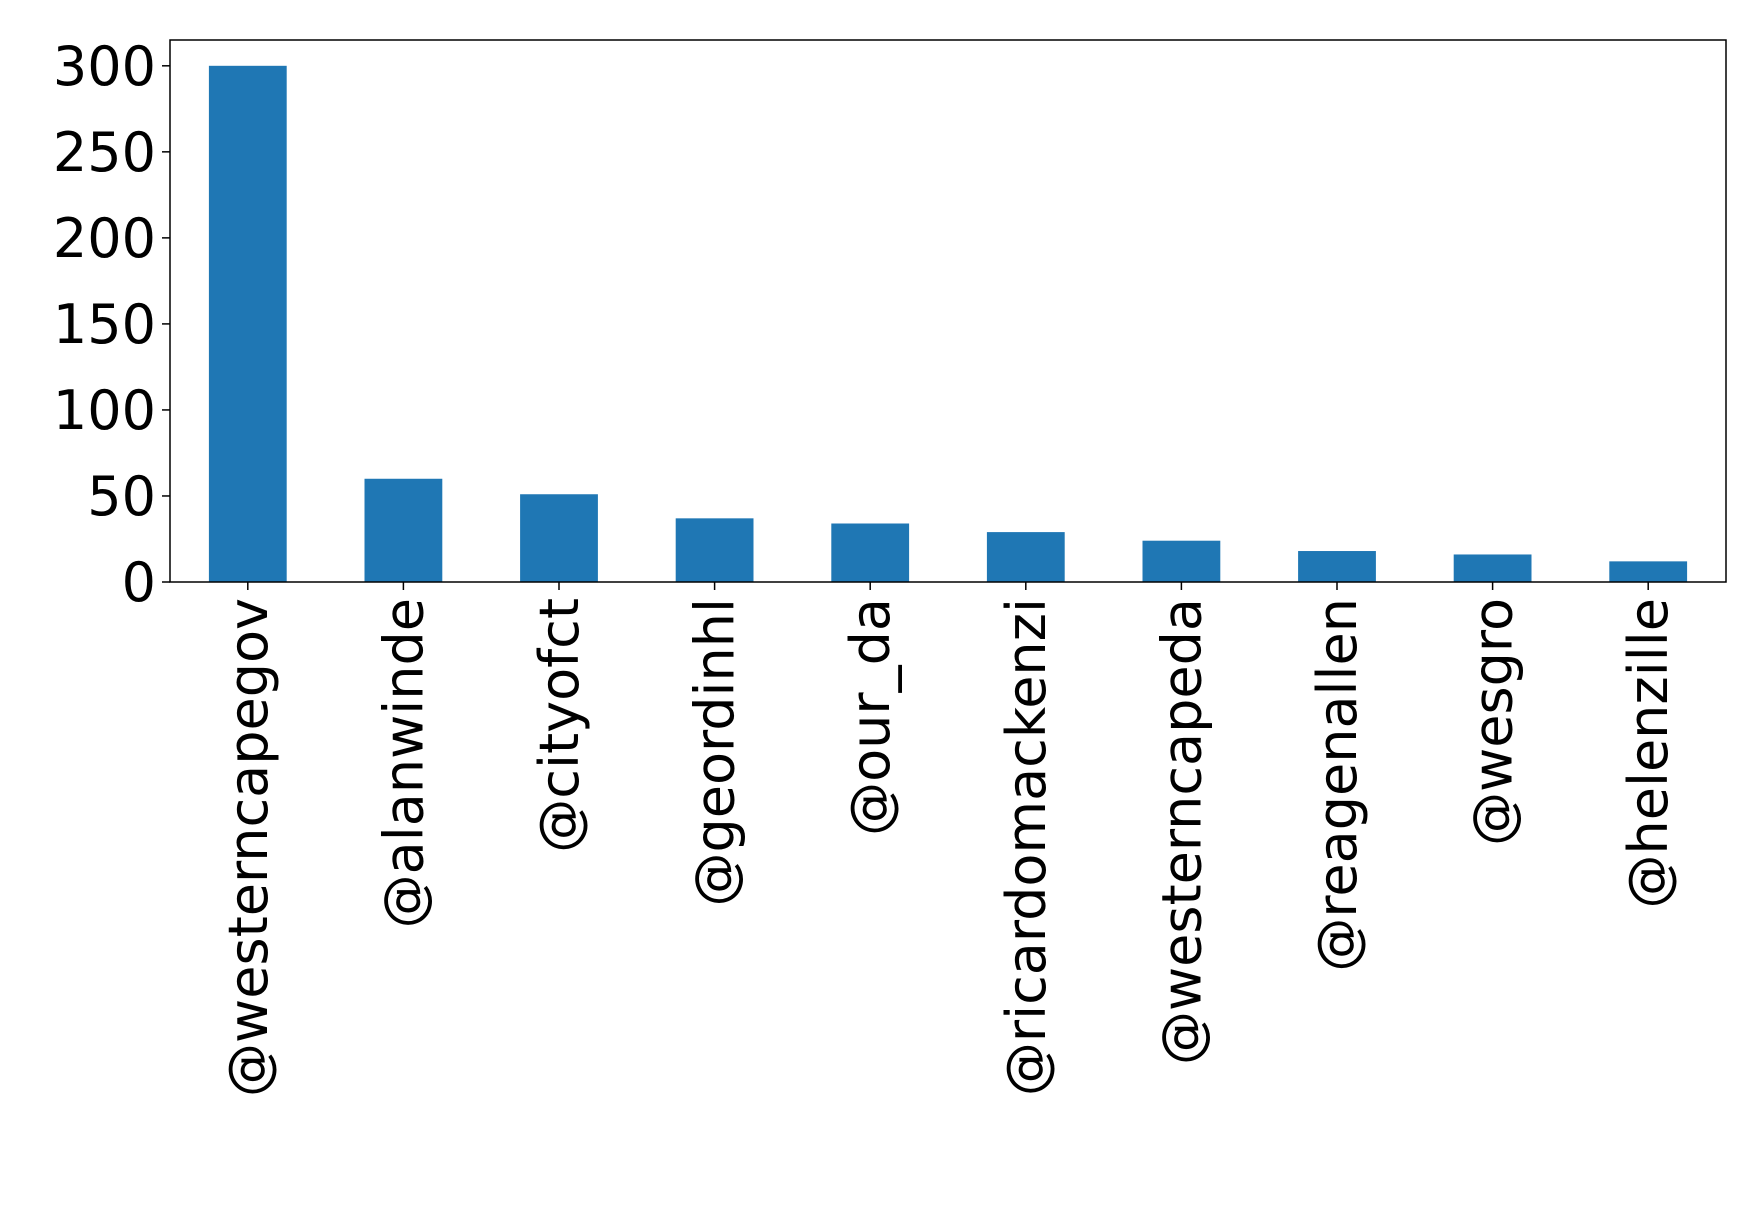  I want to click on x-tick-label: @our_da, so click(870, 717).